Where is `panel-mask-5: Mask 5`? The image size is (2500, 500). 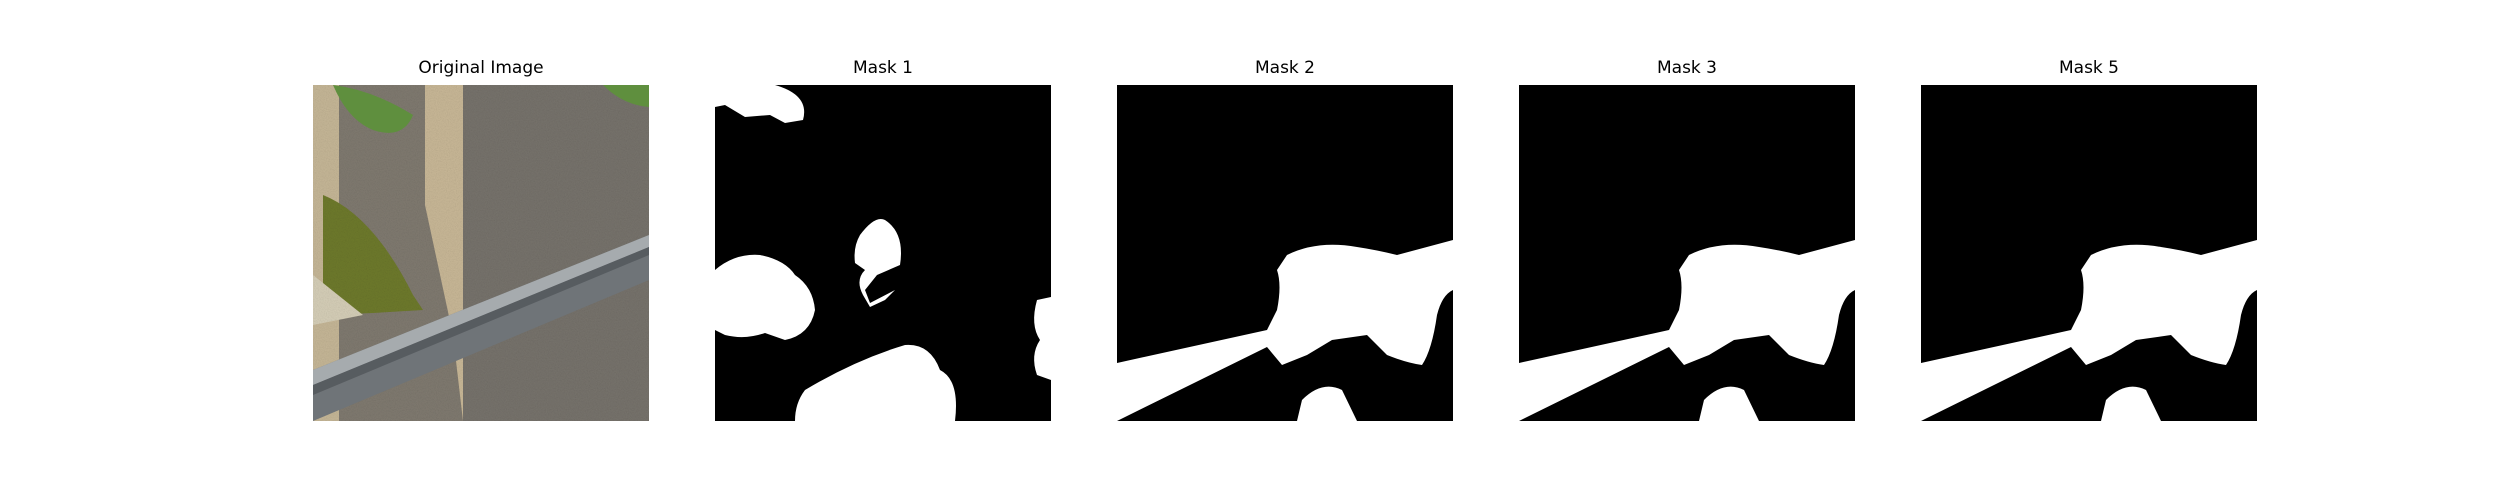 panel-mask-5: Mask 5 is located at coordinates (2089, 250).